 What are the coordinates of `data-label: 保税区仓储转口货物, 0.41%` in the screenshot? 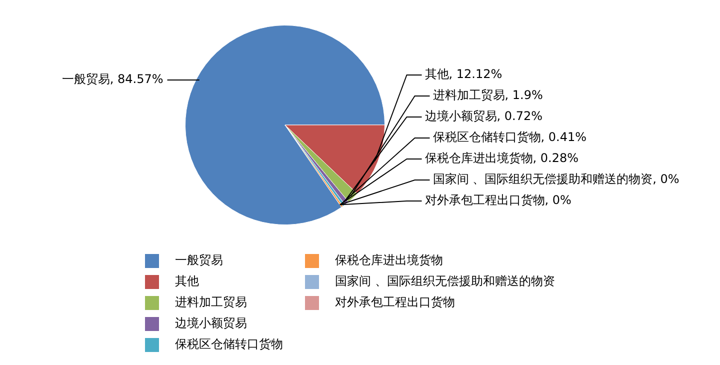 It's located at (509, 137).